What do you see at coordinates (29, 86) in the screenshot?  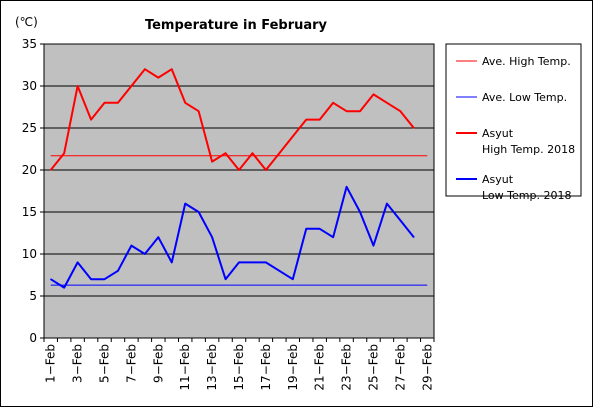 I see `y-tick-label: 30` at bounding box center [29, 86].